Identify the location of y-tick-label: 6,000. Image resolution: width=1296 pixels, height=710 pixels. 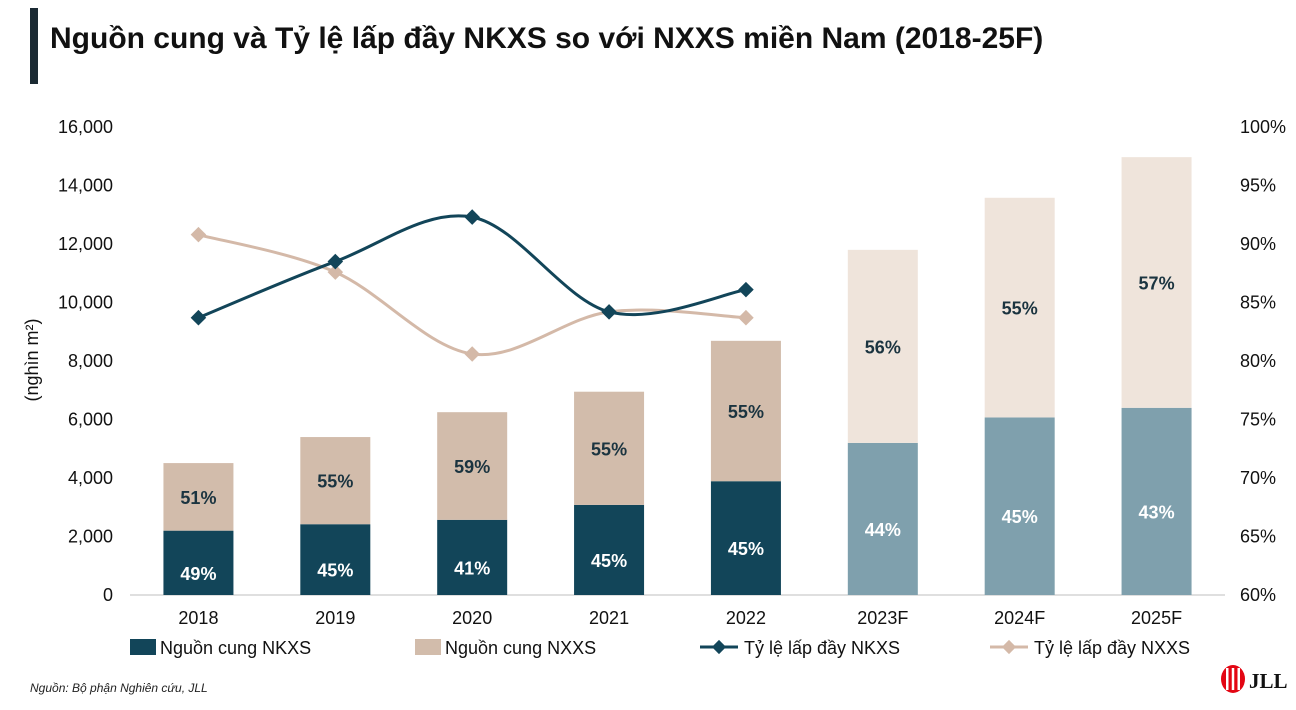
(90, 420).